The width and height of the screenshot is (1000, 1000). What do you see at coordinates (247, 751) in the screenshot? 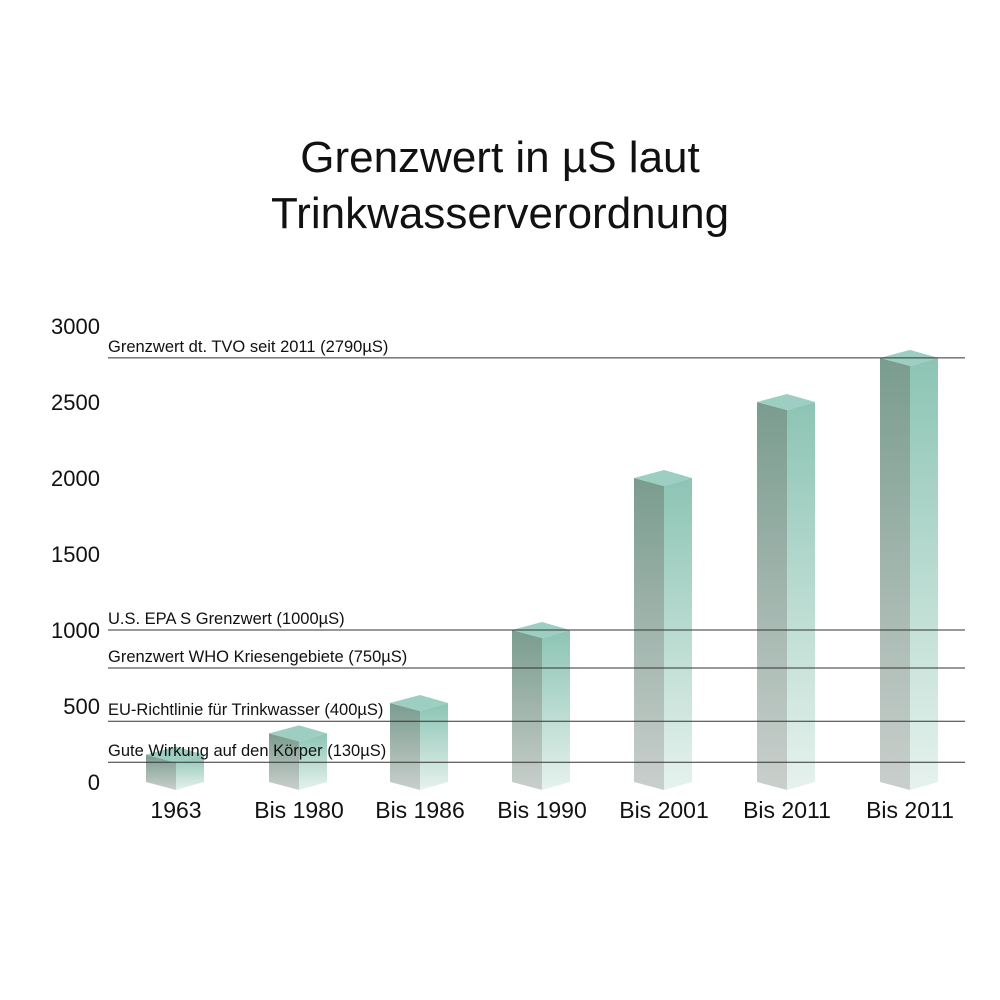
I see `reference-line-label: Gute Wirkung auf den Körper (130µS)` at bounding box center [247, 751].